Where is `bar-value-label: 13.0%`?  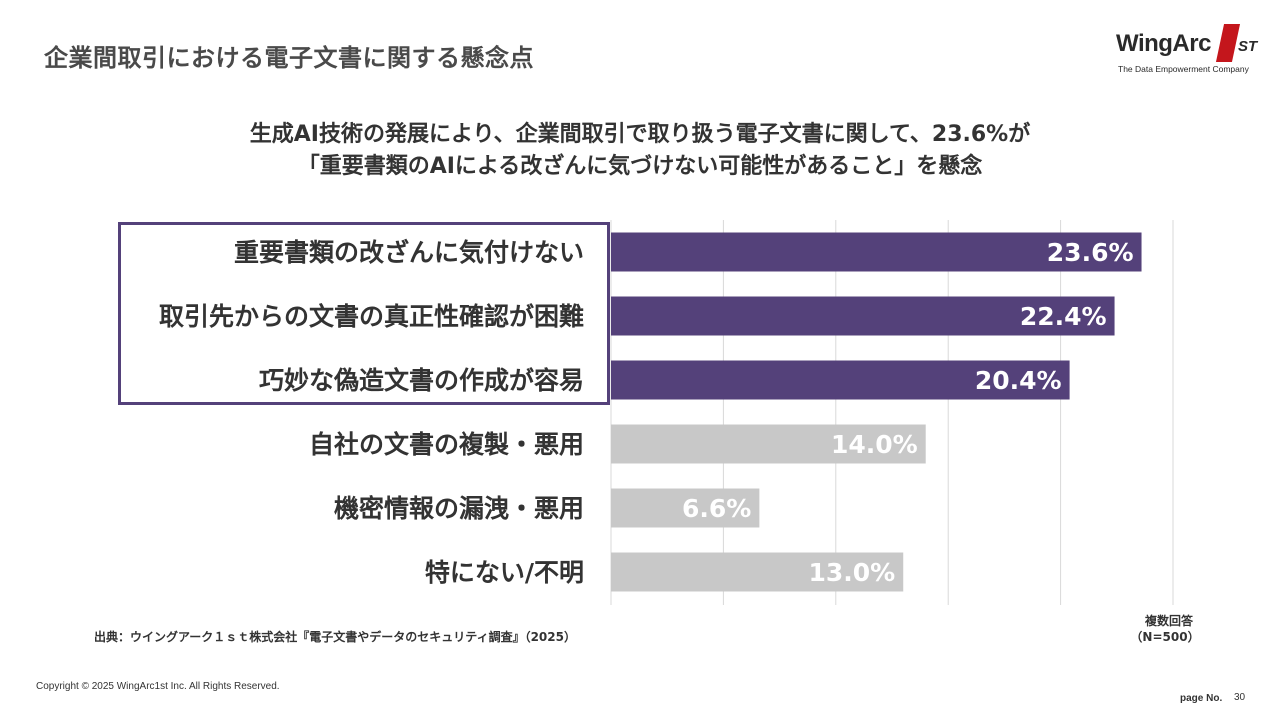
bar-value-label: 13.0% is located at coordinates (852, 572).